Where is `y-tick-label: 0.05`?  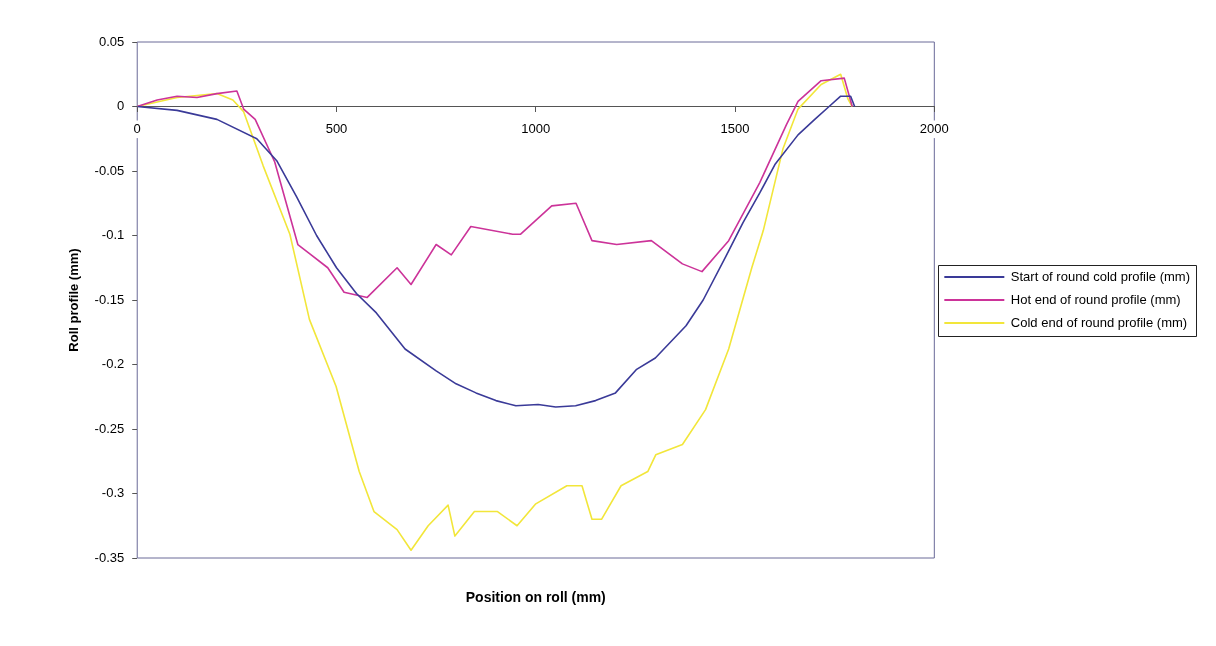 y-tick-label: 0.05 is located at coordinates (111, 41).